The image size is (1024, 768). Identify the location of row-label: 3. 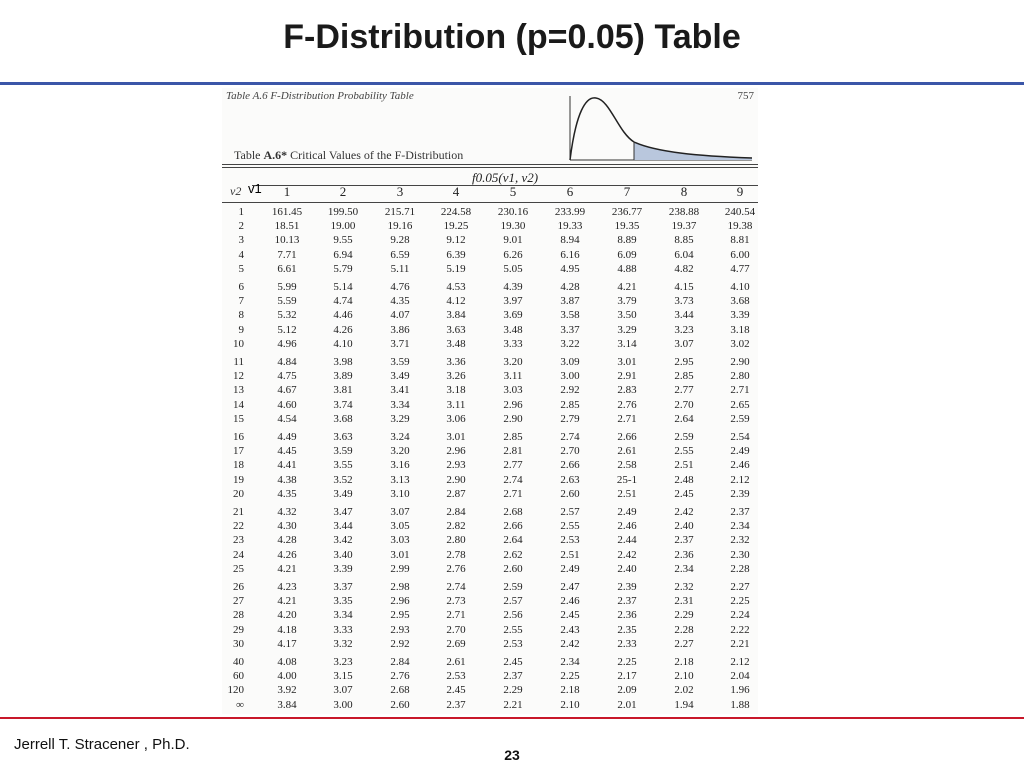
(241, 240).